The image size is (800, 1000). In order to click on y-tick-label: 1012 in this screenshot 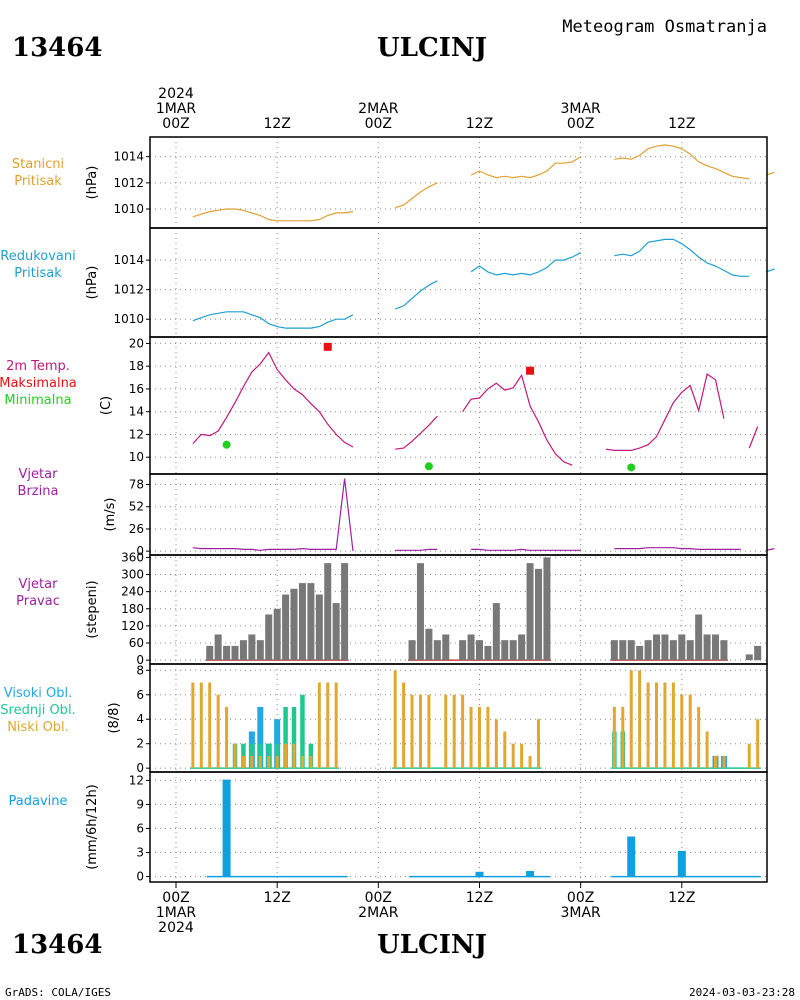, I will do `click(128, 290)`.